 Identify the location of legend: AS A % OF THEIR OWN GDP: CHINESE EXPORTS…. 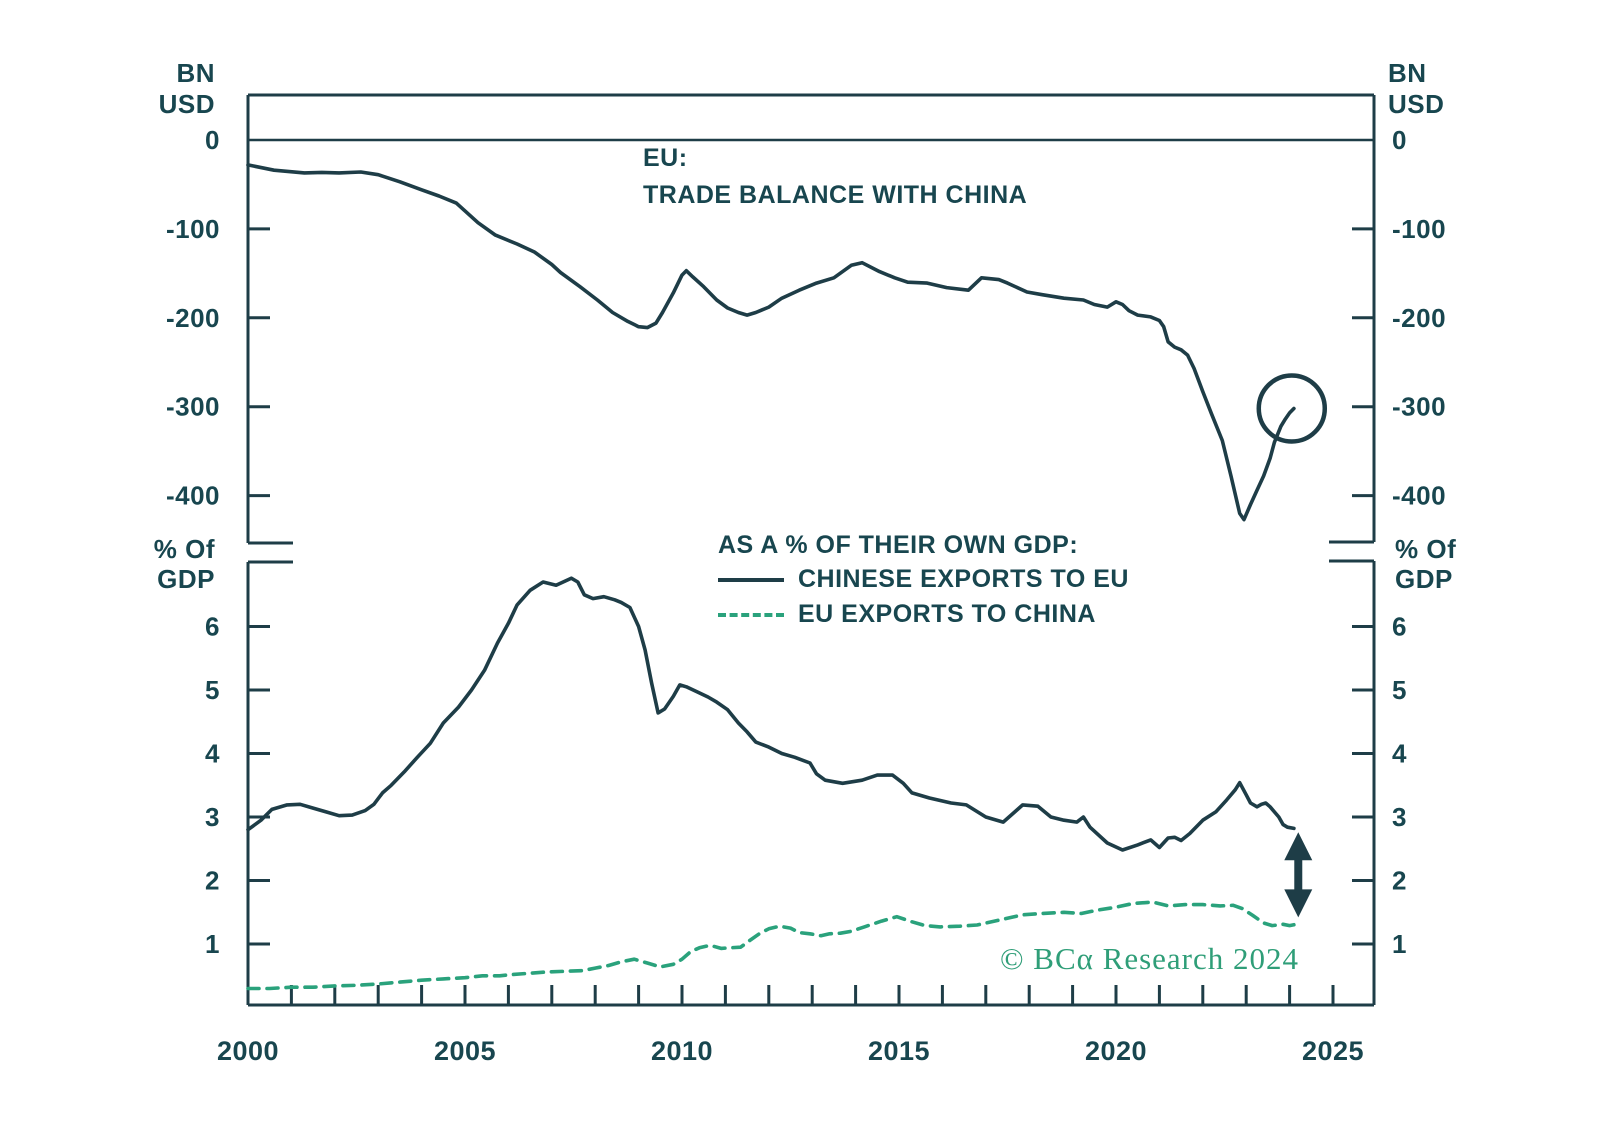
(923, 580).